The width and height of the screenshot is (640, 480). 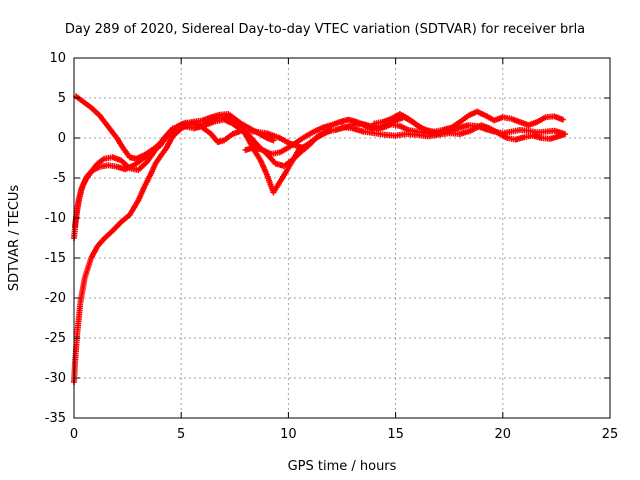 What do you see at coordinates (74, 434) in the screenshot?
I see `x-tick-label: 0` at bounding box center [74, 434].